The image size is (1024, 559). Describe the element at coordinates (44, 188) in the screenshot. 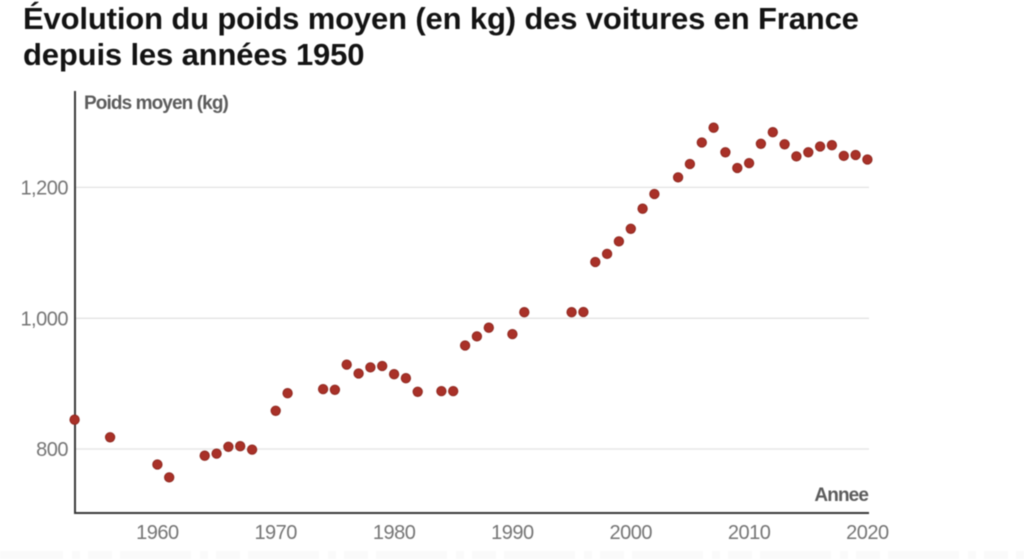

I see `svg-text: 1,200` at that location.